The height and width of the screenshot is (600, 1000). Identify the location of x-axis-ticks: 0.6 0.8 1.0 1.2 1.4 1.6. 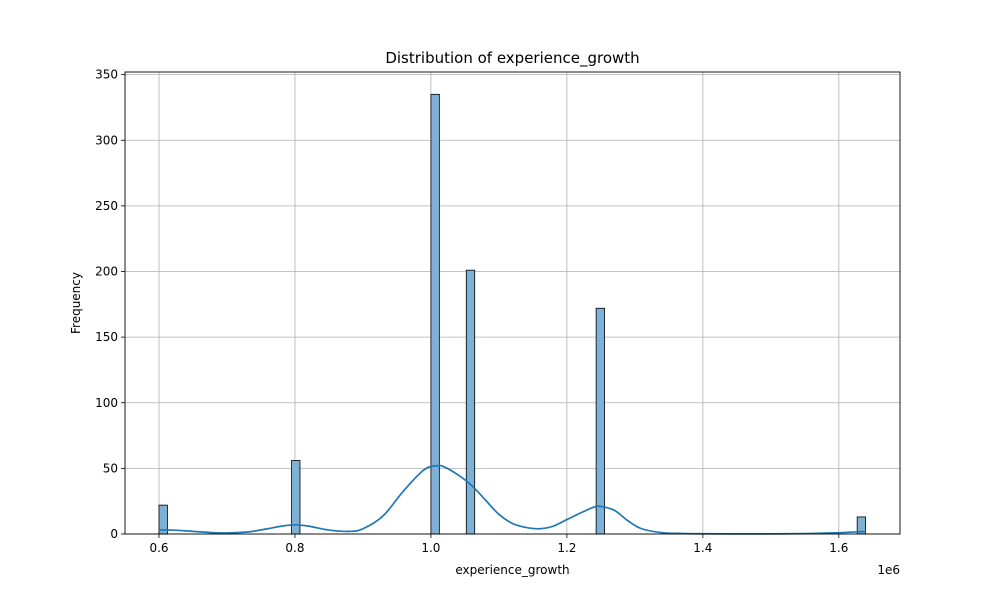
(498, 544).